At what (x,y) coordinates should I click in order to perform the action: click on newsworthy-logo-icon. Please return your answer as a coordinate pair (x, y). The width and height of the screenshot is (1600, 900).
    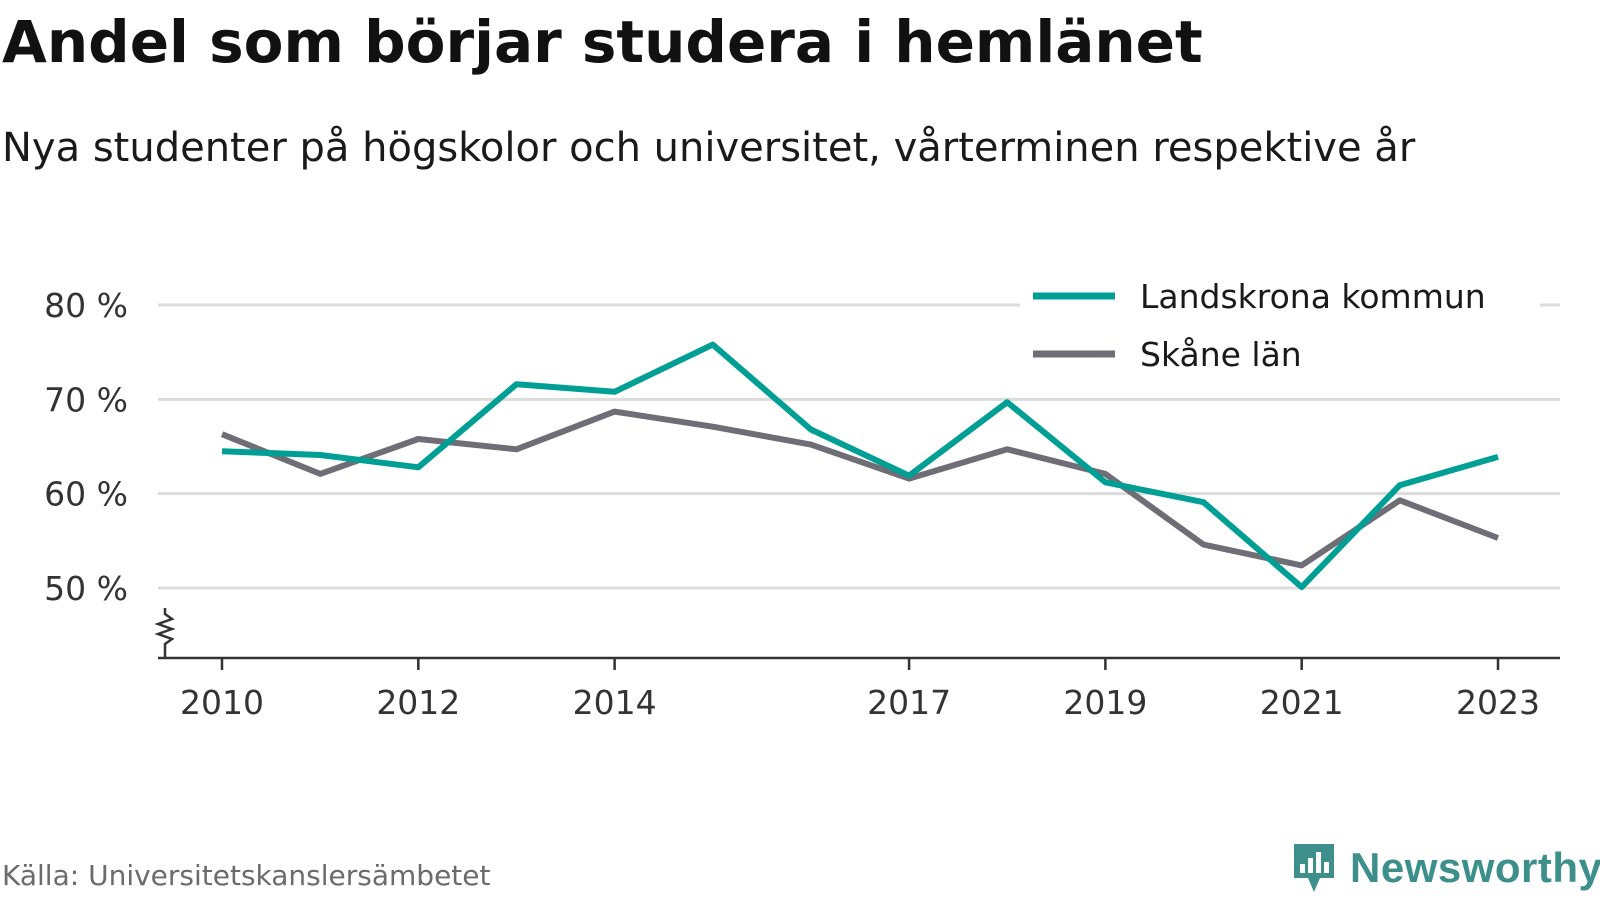
    Looking at the image, I should click on (1314, 868).